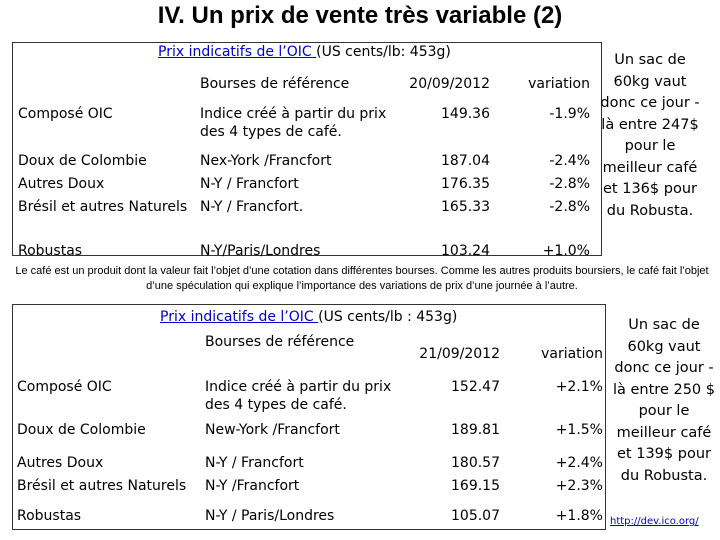 Image resolution: width=720 pixels, height=540 pixels. What do you see at coordinates (579, 430) in the screenshot?
I see `variation-cell: +1.5%` at bounding box center [579, 430].